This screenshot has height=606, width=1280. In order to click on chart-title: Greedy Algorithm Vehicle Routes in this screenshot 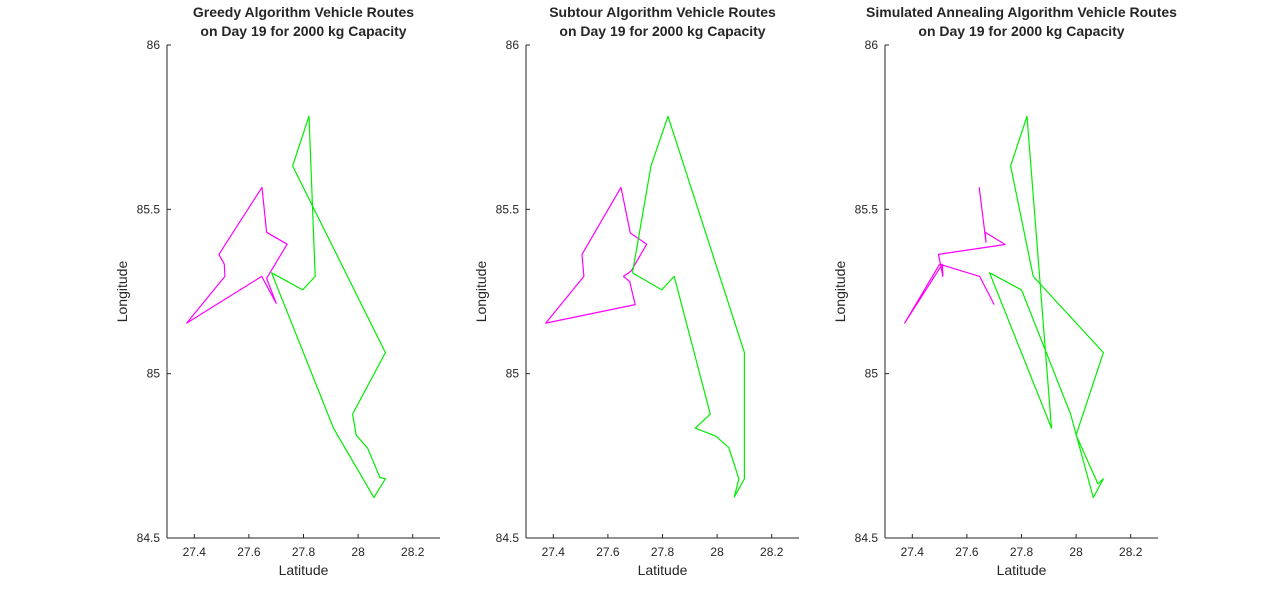, I will do `click(303, 12)`.